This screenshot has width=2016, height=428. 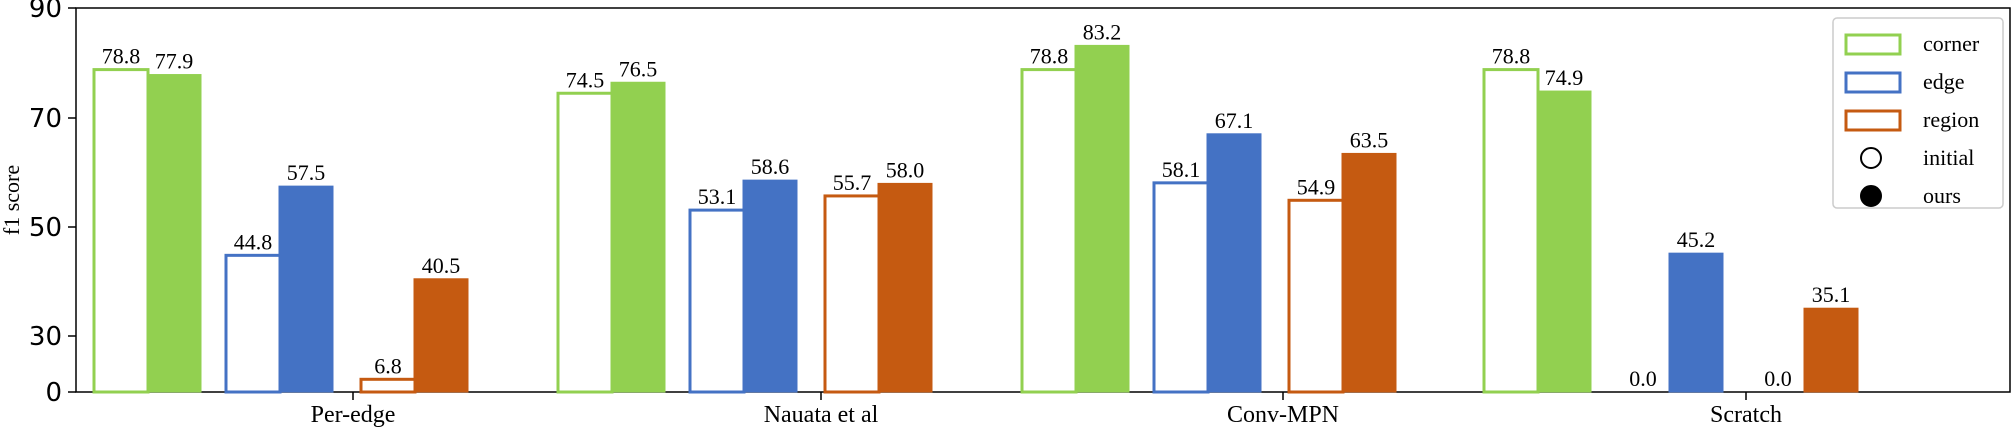 What do you see at coordinates (45, 119) in the screenshot?
I see `y-tick-label: 70` at bounding box center [45, 119].